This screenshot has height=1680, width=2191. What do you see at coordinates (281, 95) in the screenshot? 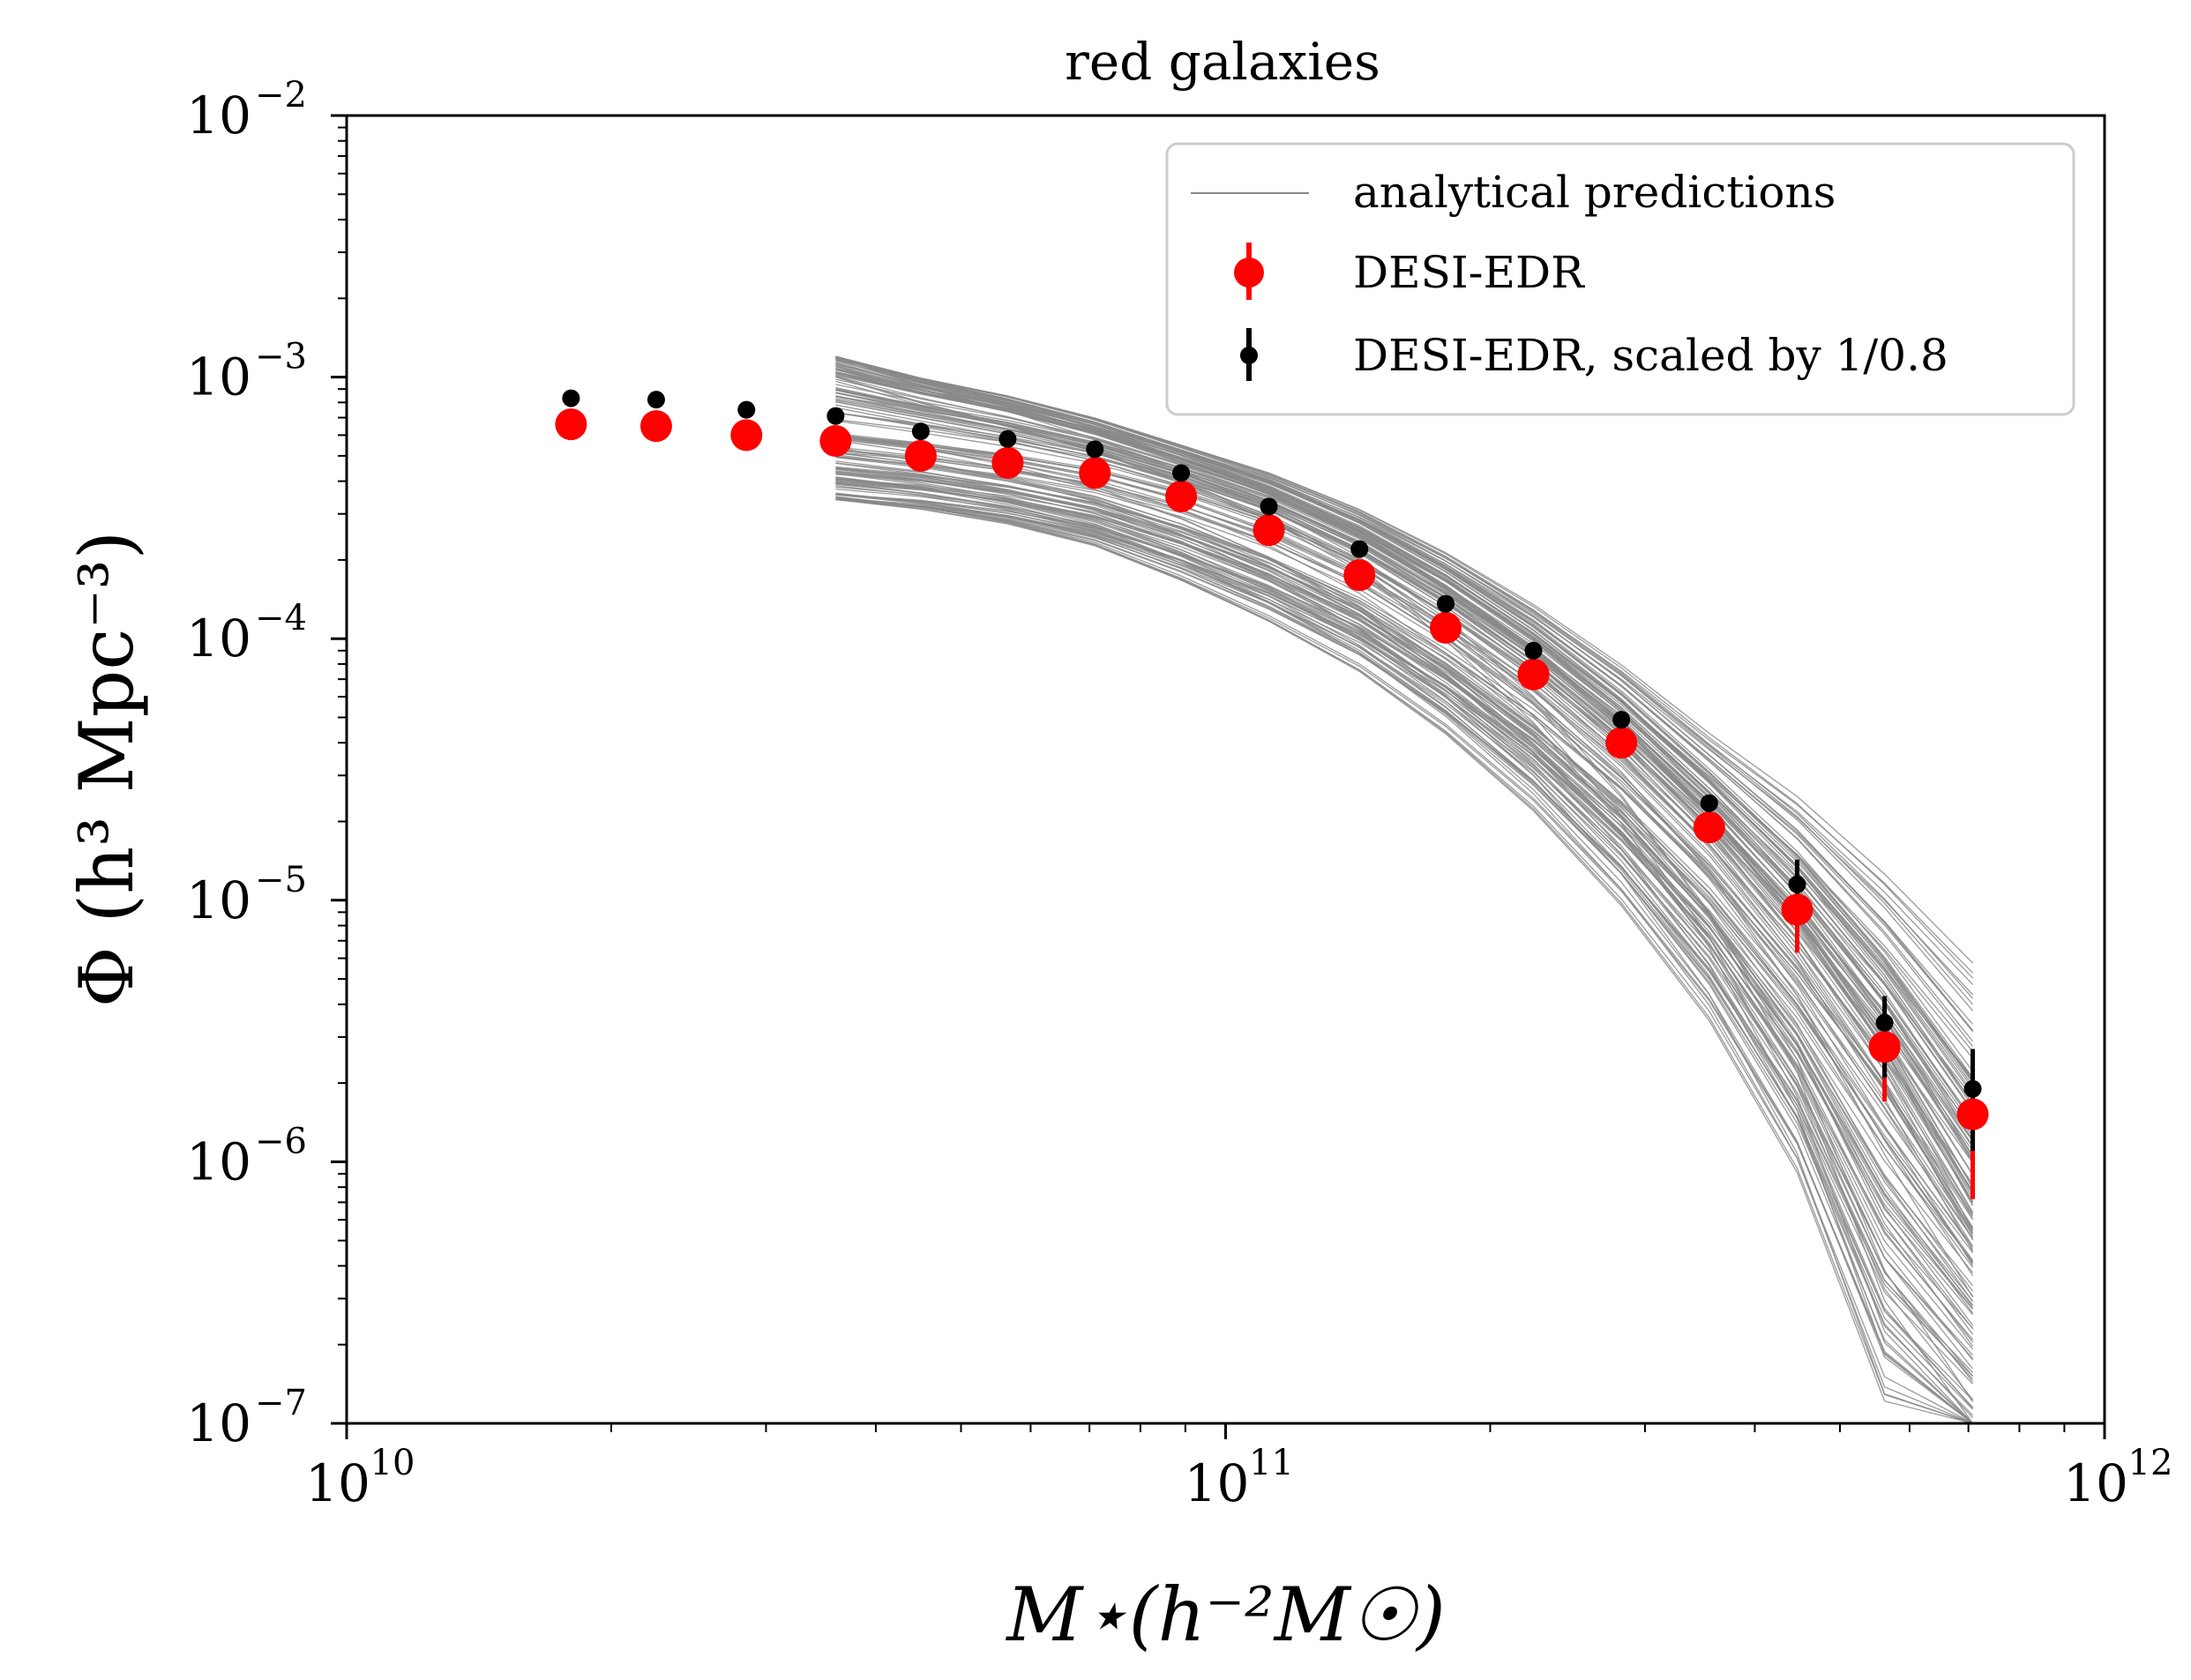
I see `y-tick-label-exponent: −2` at bounding box center [281, 95].